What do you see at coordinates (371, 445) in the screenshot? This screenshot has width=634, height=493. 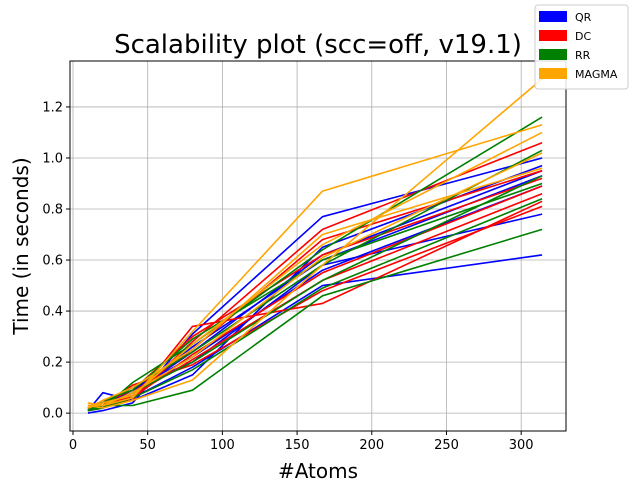 I see `x-tick-label: 200` at bounding box center [371, 445].